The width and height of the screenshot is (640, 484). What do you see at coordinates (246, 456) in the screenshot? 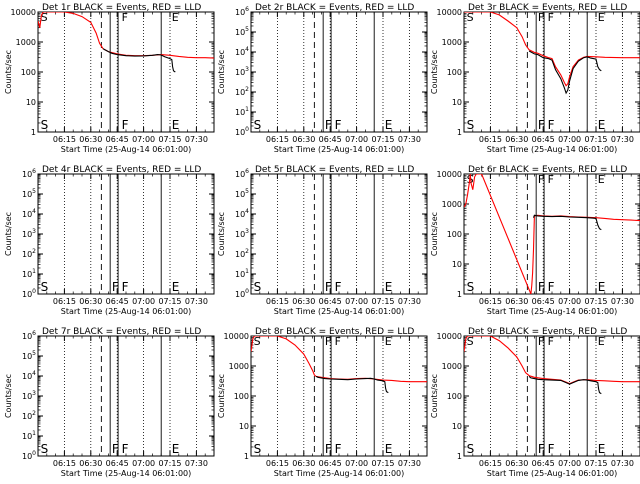
I see `y-tick-label: 1` at bounding box center [246, 456].